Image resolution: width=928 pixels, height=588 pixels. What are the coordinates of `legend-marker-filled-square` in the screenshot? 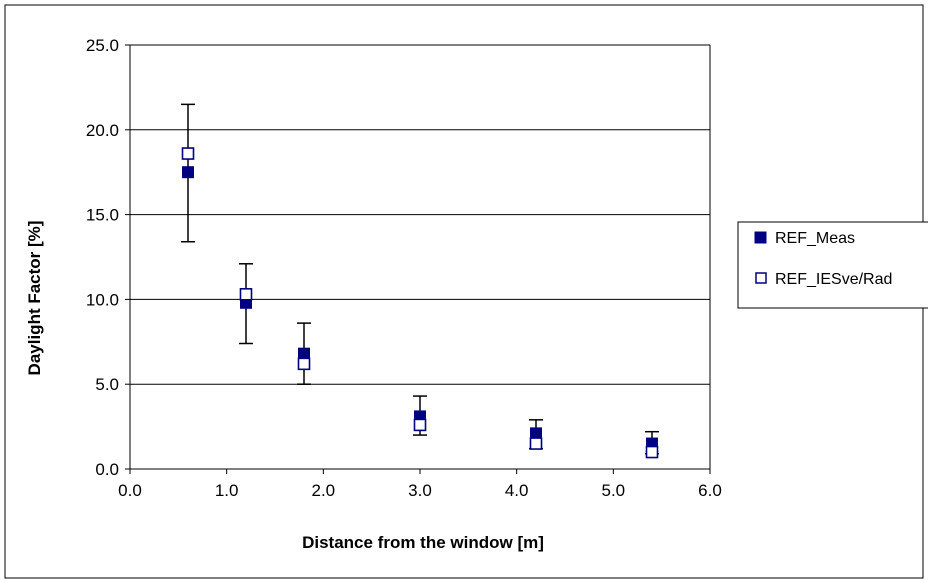 It's located at (760, 237).